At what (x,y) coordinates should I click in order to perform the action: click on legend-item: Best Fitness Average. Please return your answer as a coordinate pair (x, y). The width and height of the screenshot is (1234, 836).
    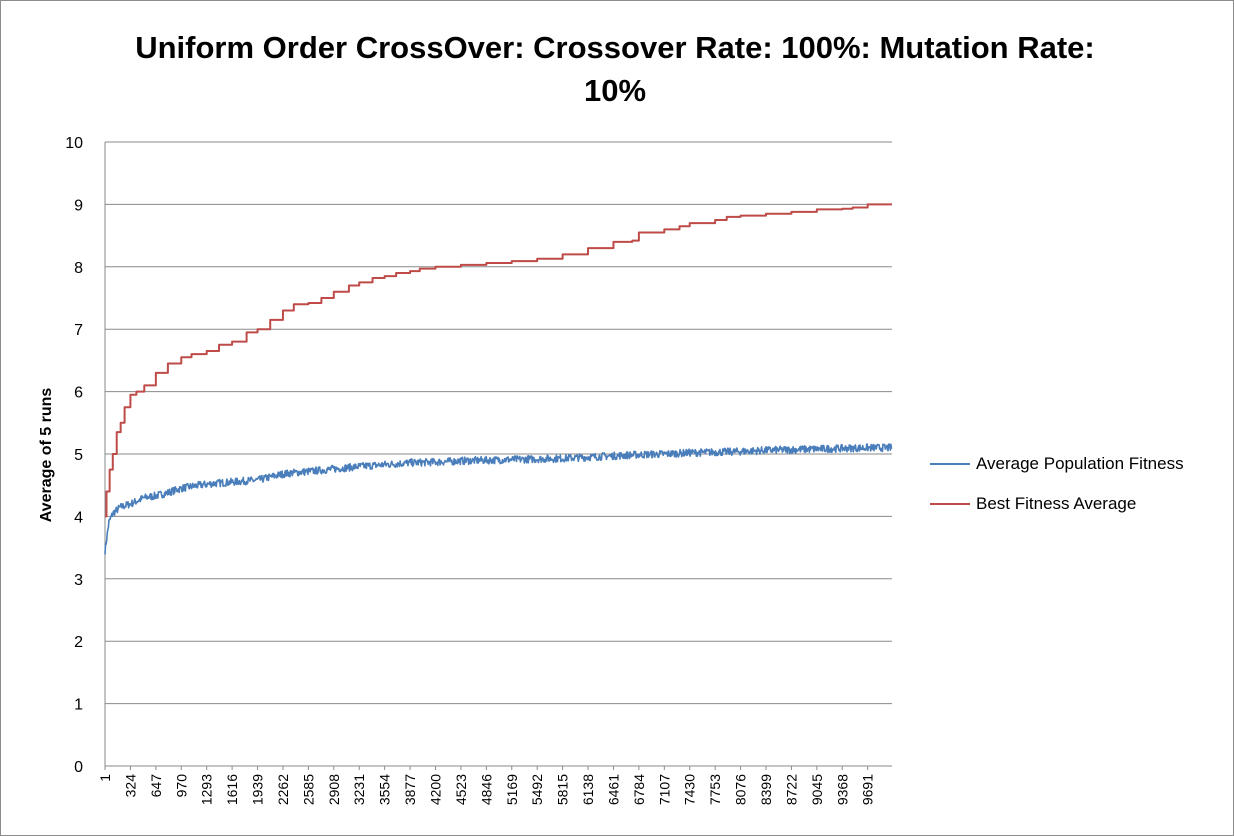
    Looking at the image, I should click on (1057, 504).